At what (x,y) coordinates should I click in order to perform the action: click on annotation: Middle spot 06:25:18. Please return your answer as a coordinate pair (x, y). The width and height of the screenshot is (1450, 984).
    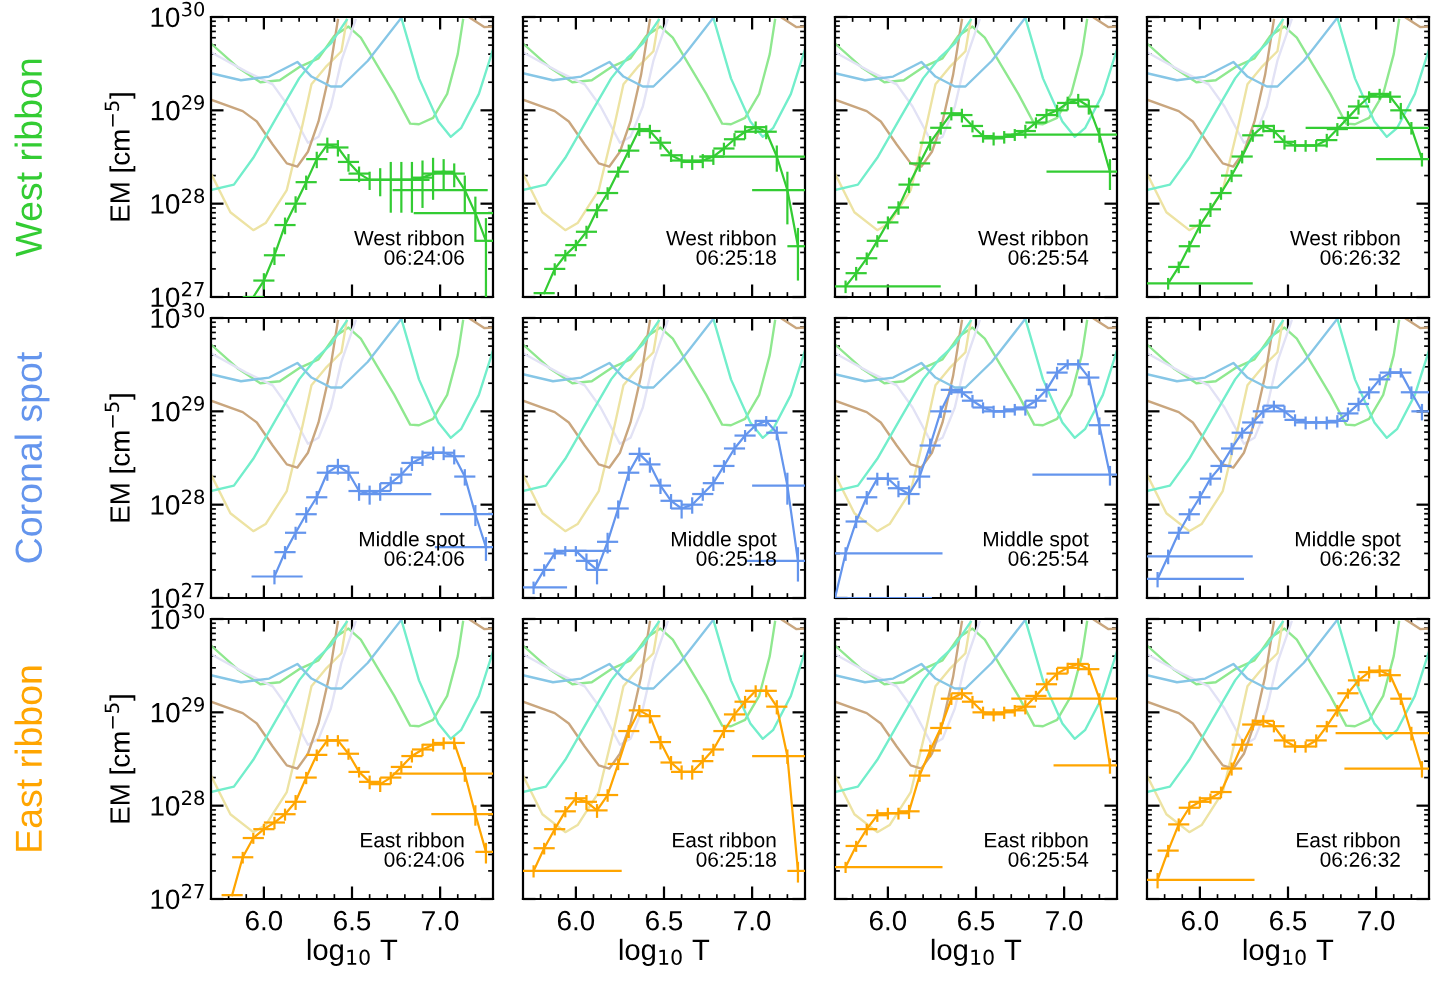
    Looking at the image, I should click on (724, 548).